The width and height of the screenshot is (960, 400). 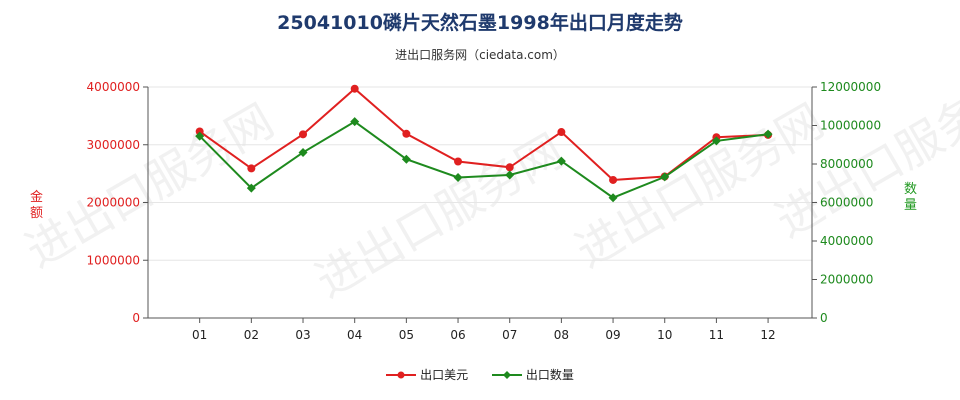 I want to click on legend: 出口美元 出口数量, so click(x=480, y=375).